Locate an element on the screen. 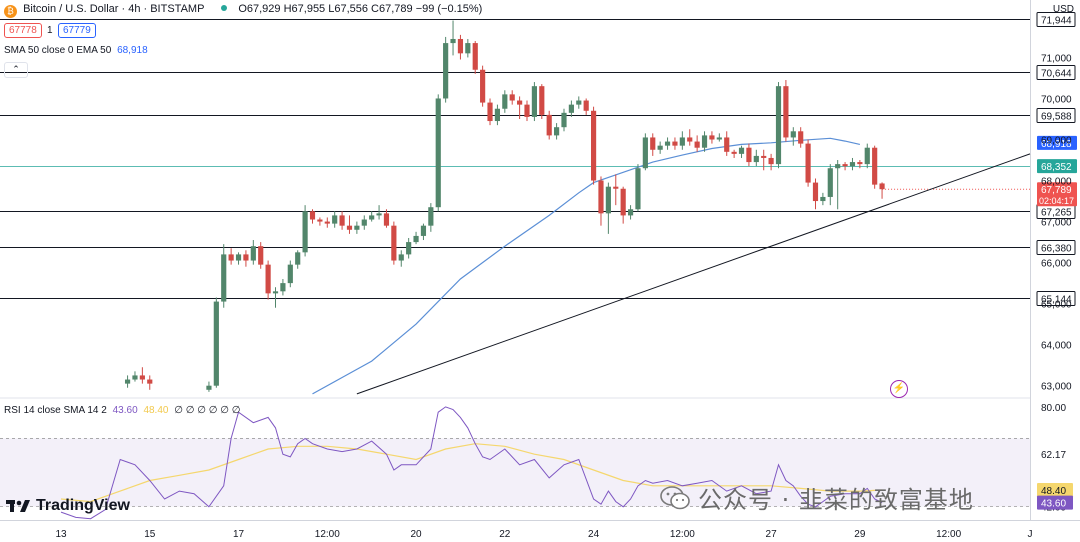 The width and height of the screenshot is (1080, 542). countdown-label: 02:04:17 is located at coordinates (1056, 201).